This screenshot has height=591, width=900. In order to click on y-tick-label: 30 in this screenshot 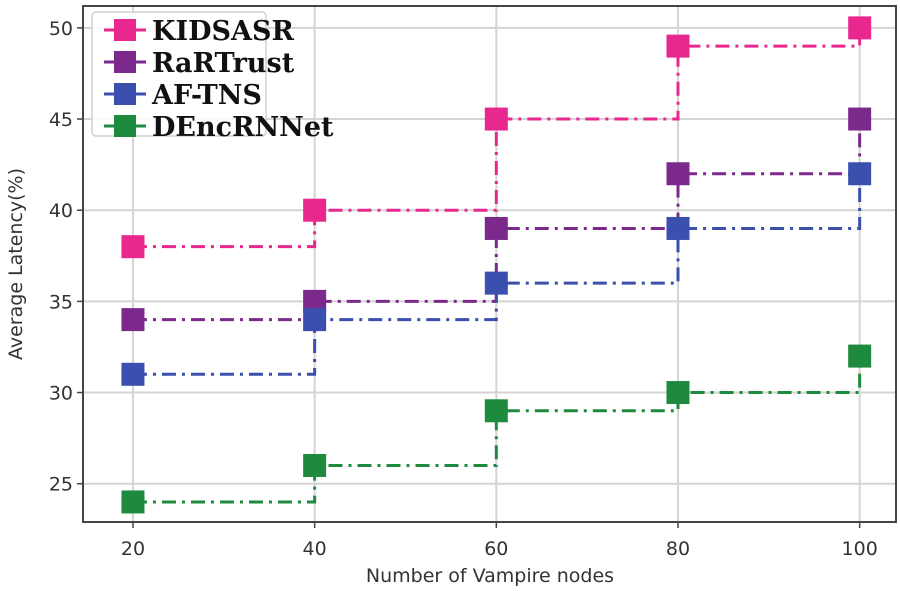, I will do `click(61, 394)`.